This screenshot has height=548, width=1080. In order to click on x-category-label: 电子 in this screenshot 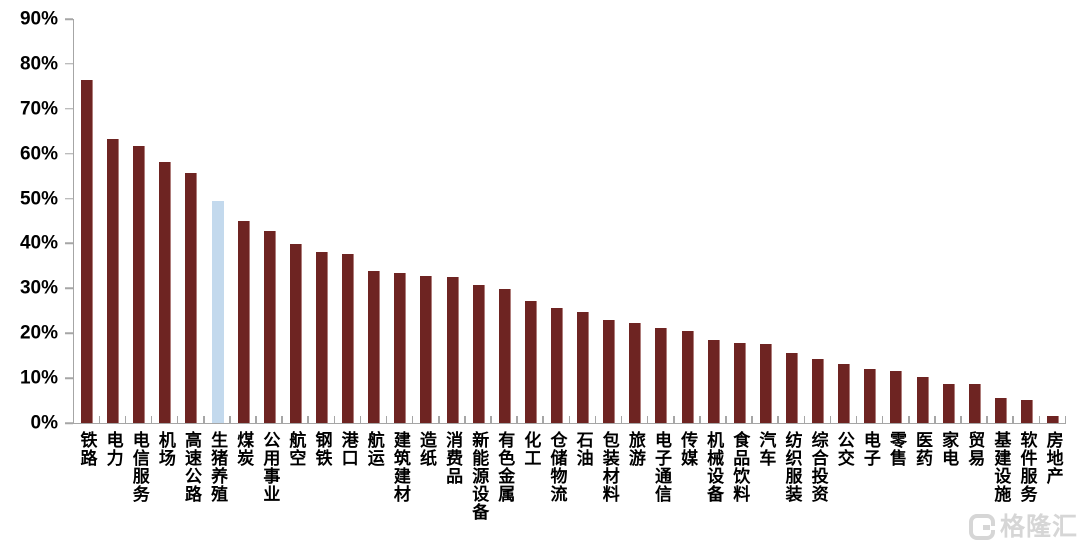, I will do `click(870, 449)`.